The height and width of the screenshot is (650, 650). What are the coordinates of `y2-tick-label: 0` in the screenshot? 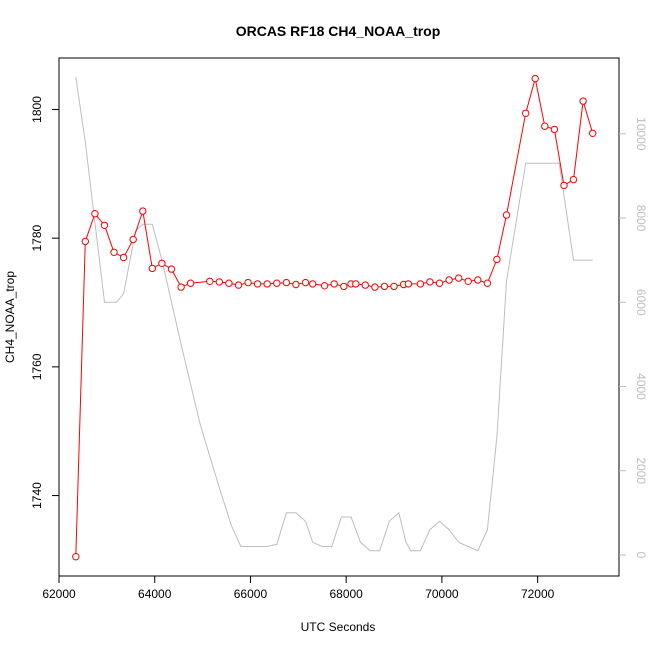 It's located at (641, 555).